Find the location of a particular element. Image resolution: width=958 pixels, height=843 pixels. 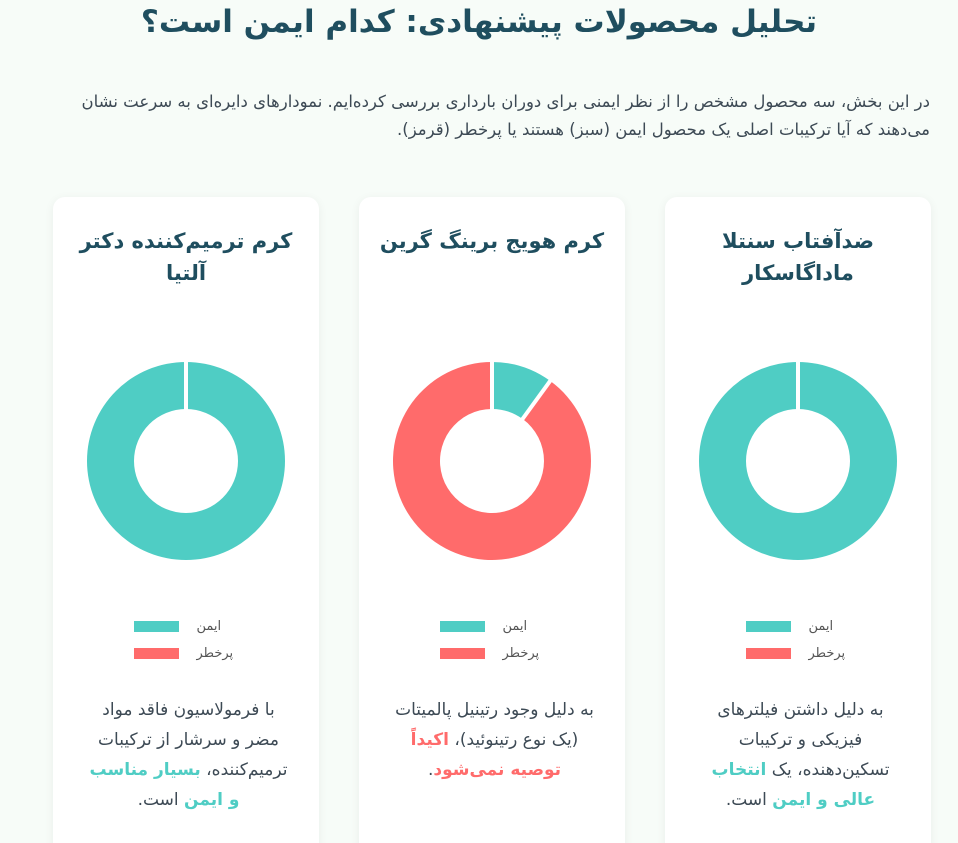

slice-risk is located at coordinates (492, 461).